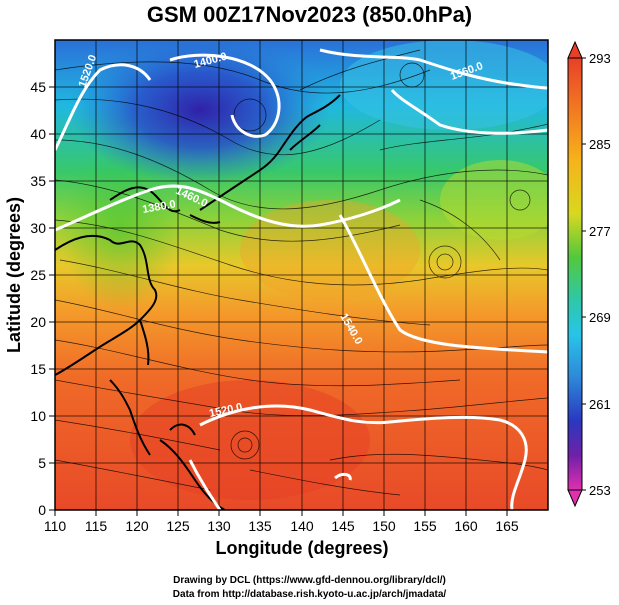 The image size is (619, 605). I want to click on x-tick-label: 165, so click(507, 526).